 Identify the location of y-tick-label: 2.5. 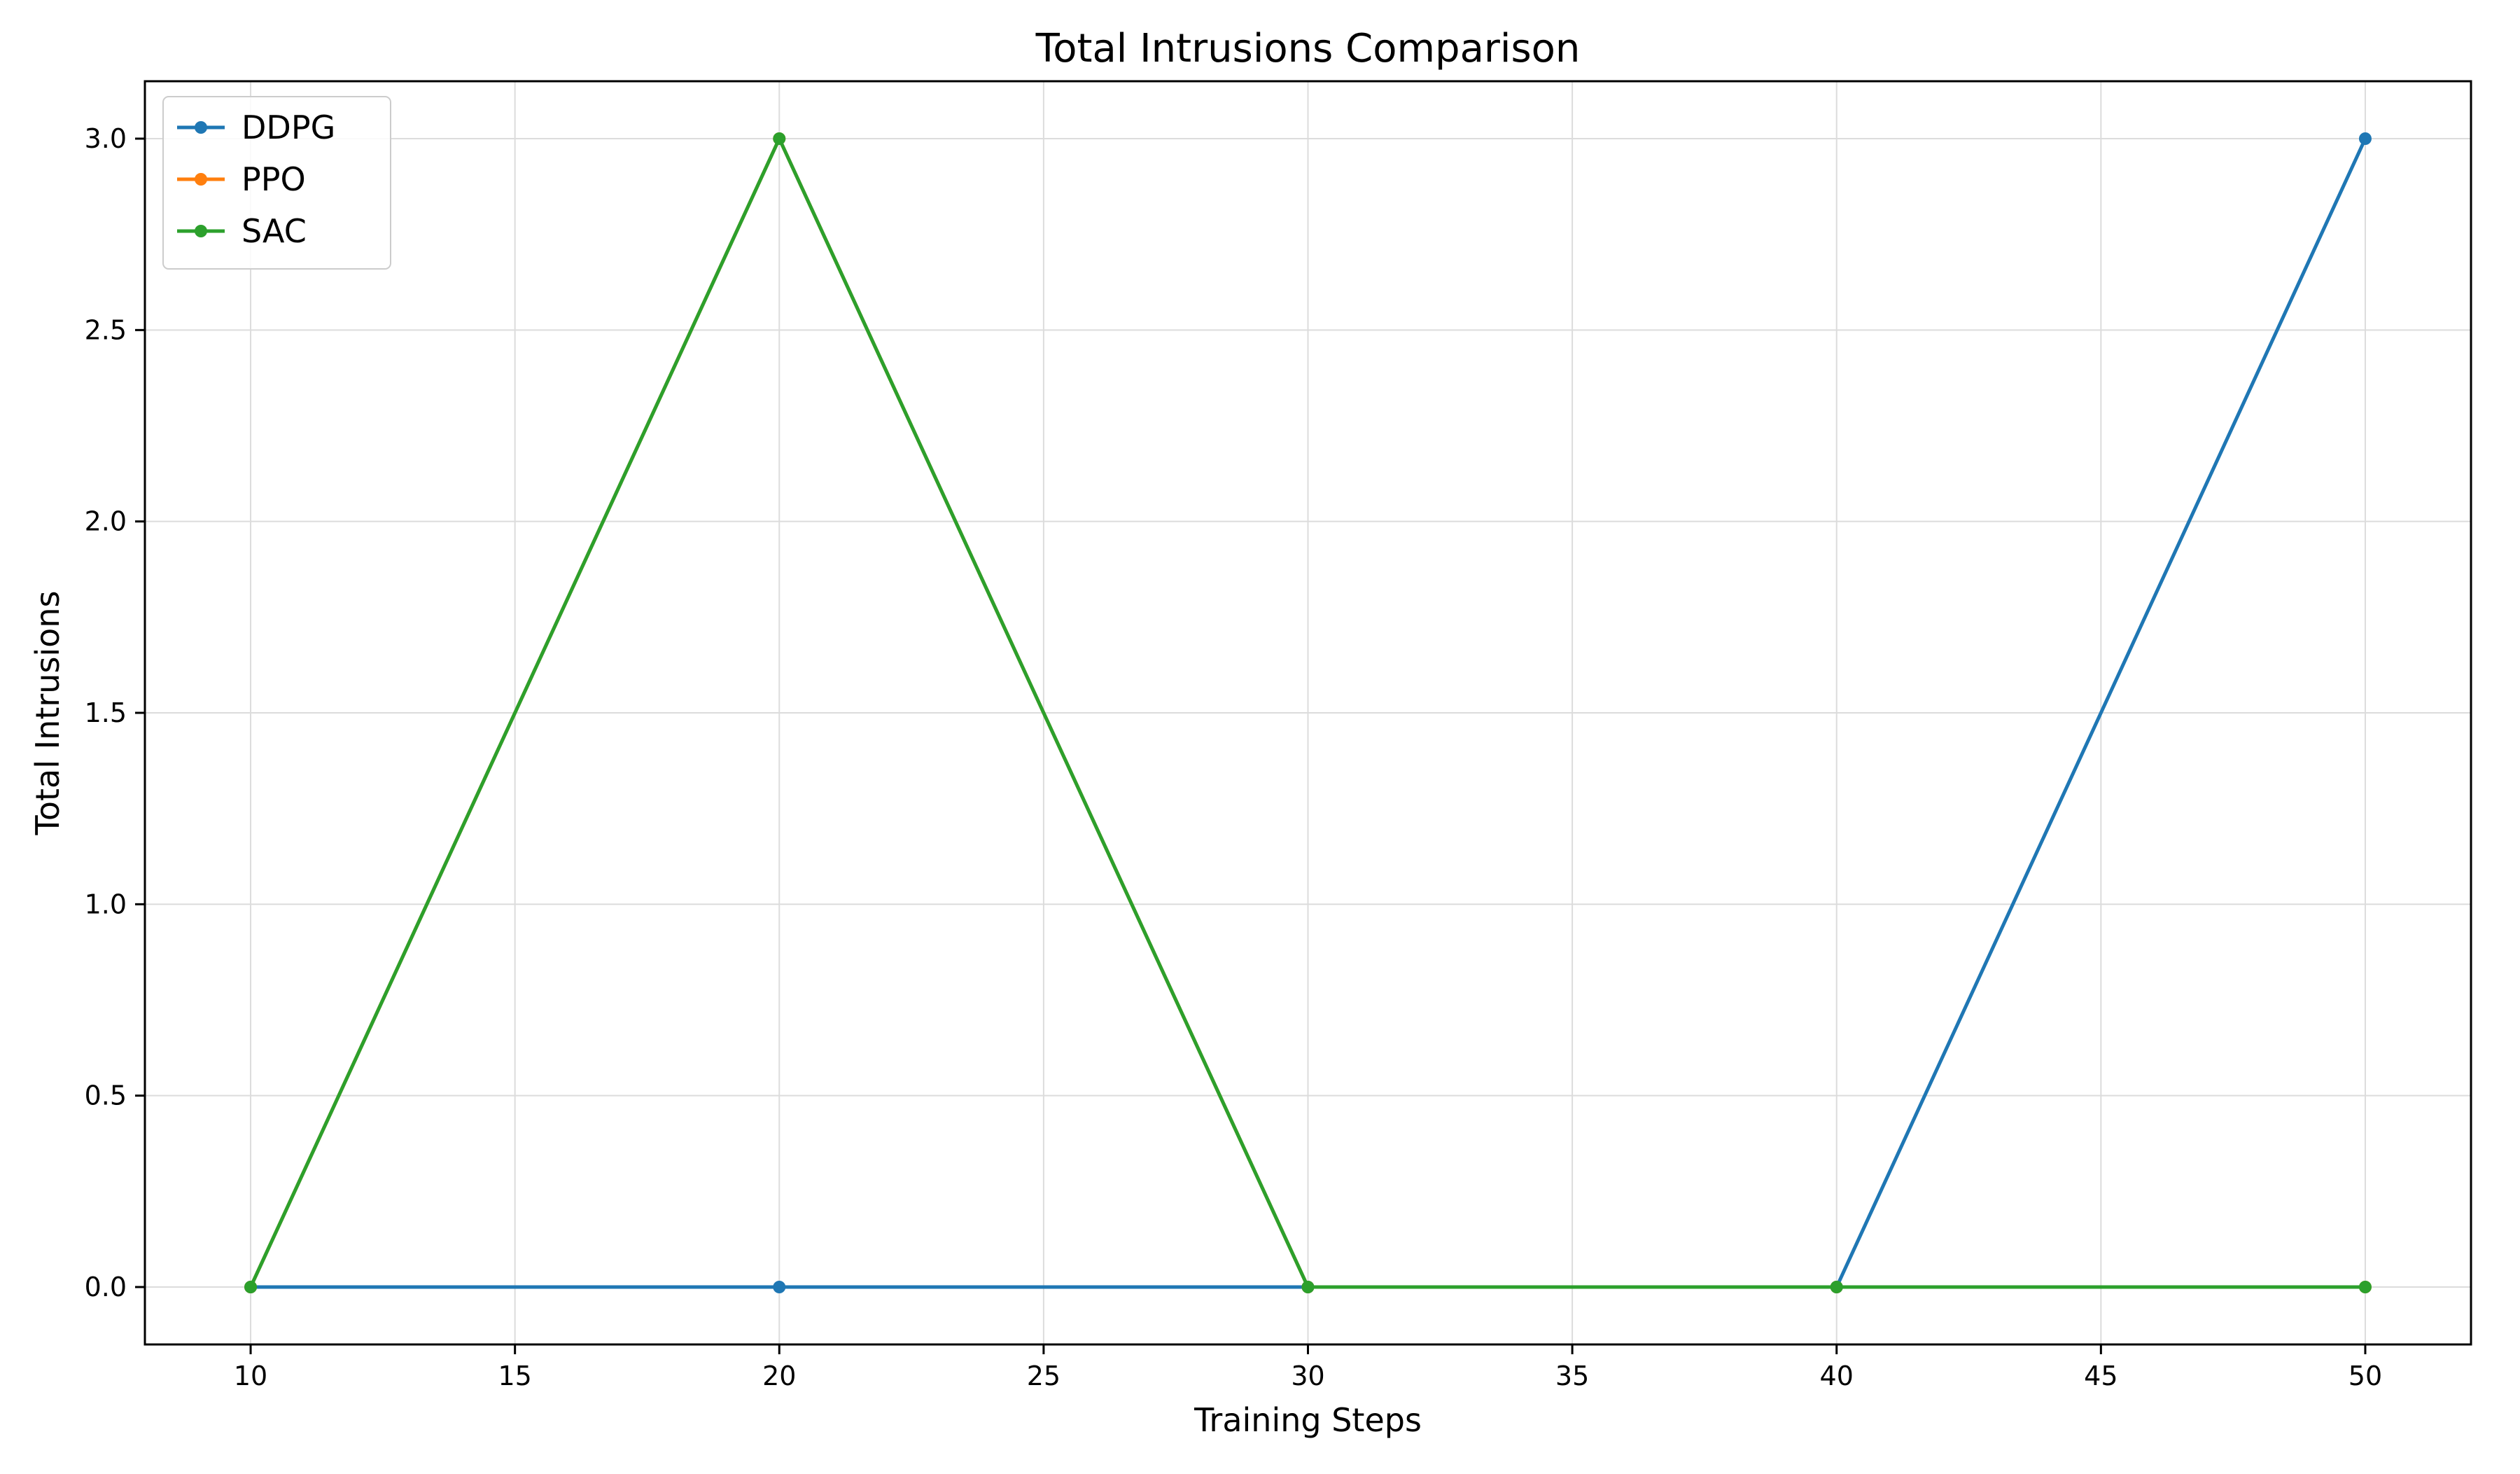
(106, 329).